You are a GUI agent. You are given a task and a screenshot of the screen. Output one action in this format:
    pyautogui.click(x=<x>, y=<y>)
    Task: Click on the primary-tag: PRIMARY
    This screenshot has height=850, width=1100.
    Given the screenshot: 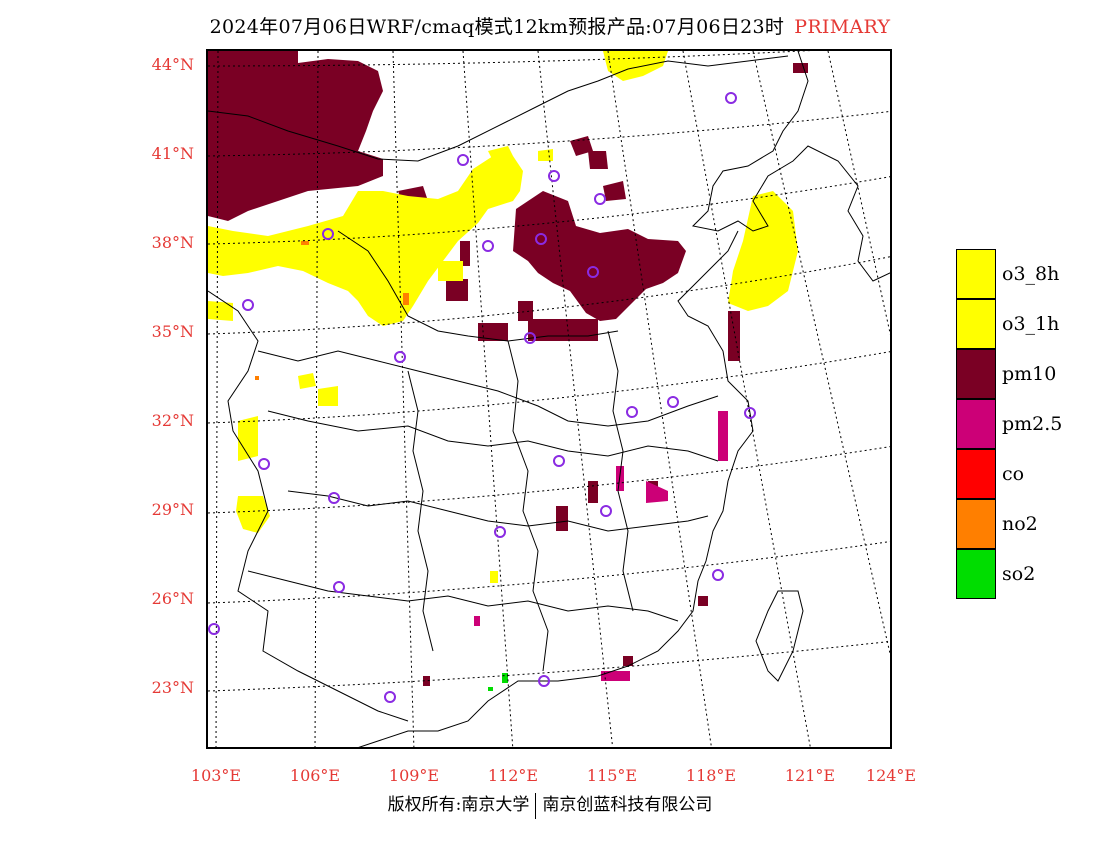 What is the action you would take?
    pyautogui.click(x=842, y=27)
    